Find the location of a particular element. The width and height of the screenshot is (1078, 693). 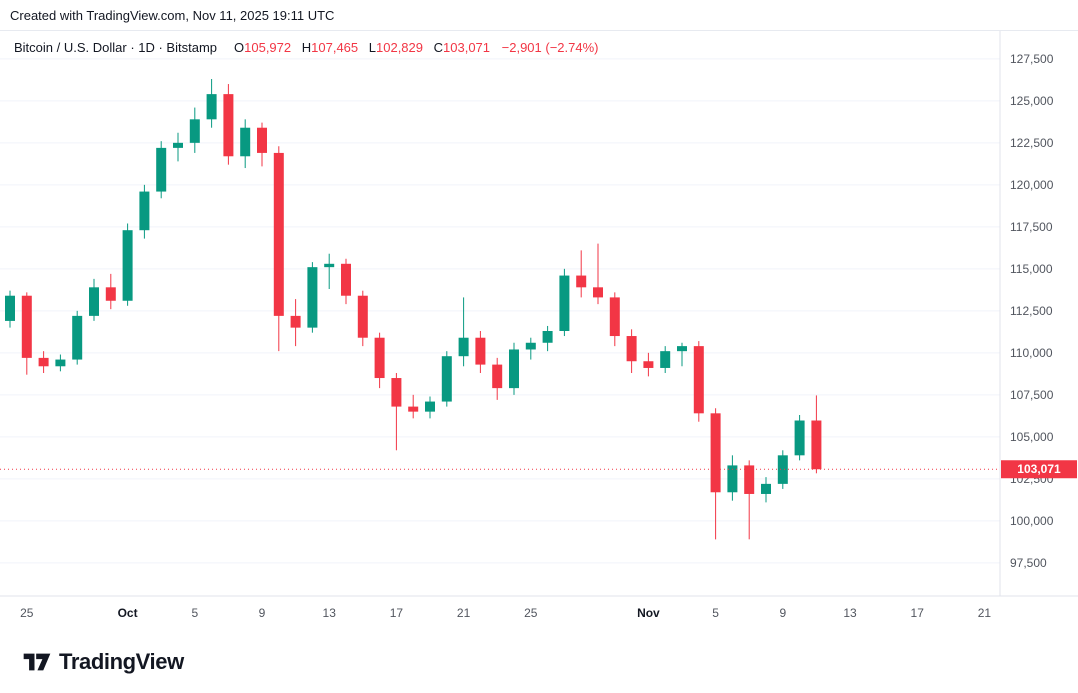

time-tick-month-label: Oct is located at coordinates (128, 613).